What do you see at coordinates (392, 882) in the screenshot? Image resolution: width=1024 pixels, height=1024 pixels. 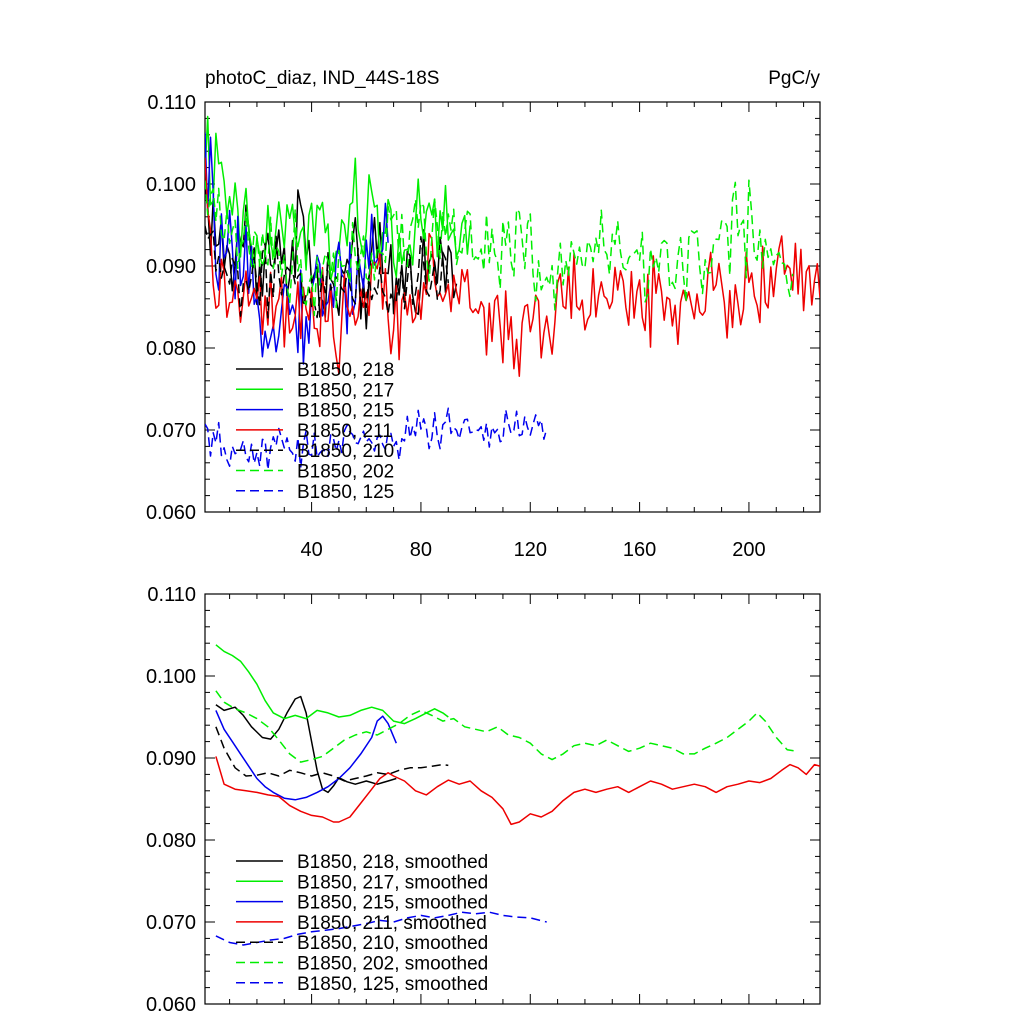 I see `legend-label: B1850, 217, smoothed` at bounding box center [392, 882].